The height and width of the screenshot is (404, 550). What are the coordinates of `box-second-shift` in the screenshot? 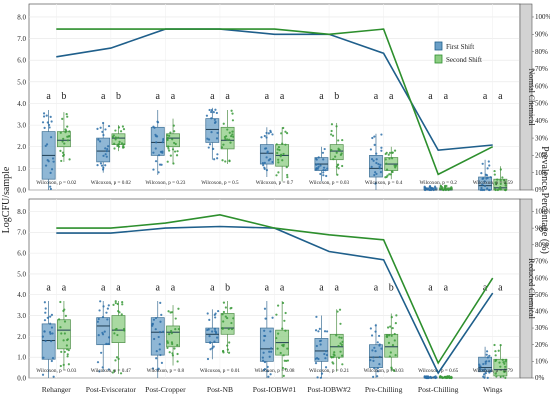 It's located at (391, 163).